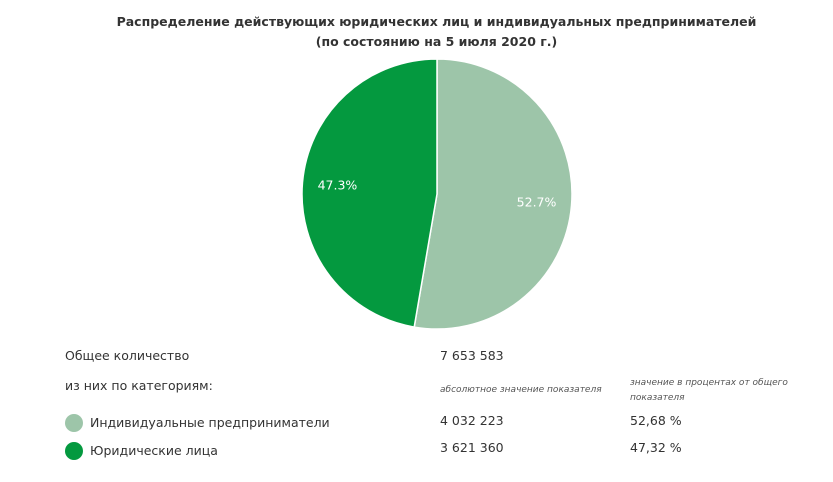  What do you see at coordinates (656, 420) in the screenshot?
I see `row-pct-value: 52,68 %` at bounding box center [656, 420].